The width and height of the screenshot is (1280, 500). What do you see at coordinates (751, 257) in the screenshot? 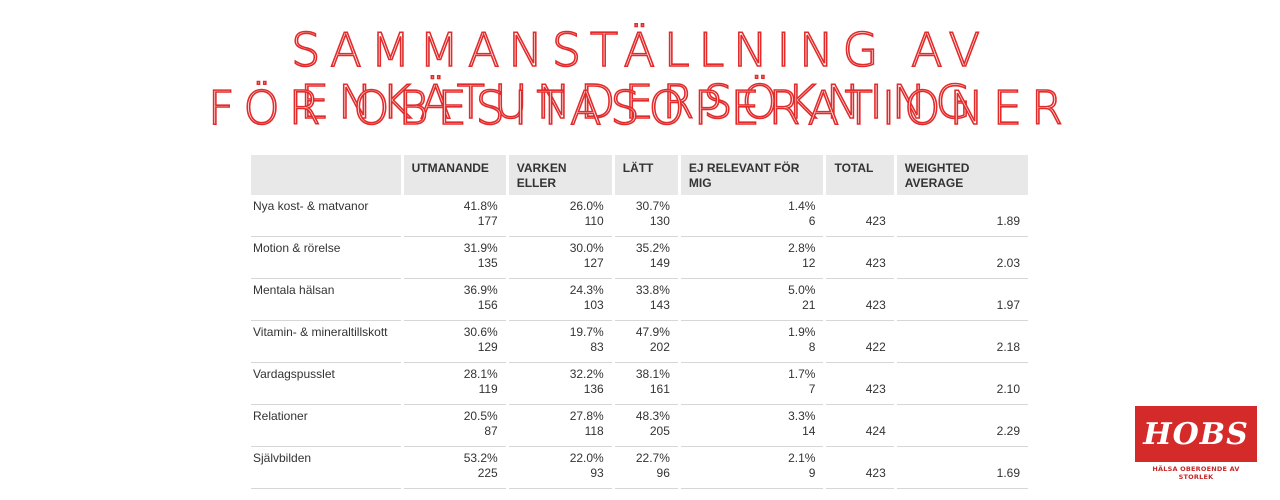
I see `cell-ej-relevant: 2.8% 12` at bounding box center [751, 257].